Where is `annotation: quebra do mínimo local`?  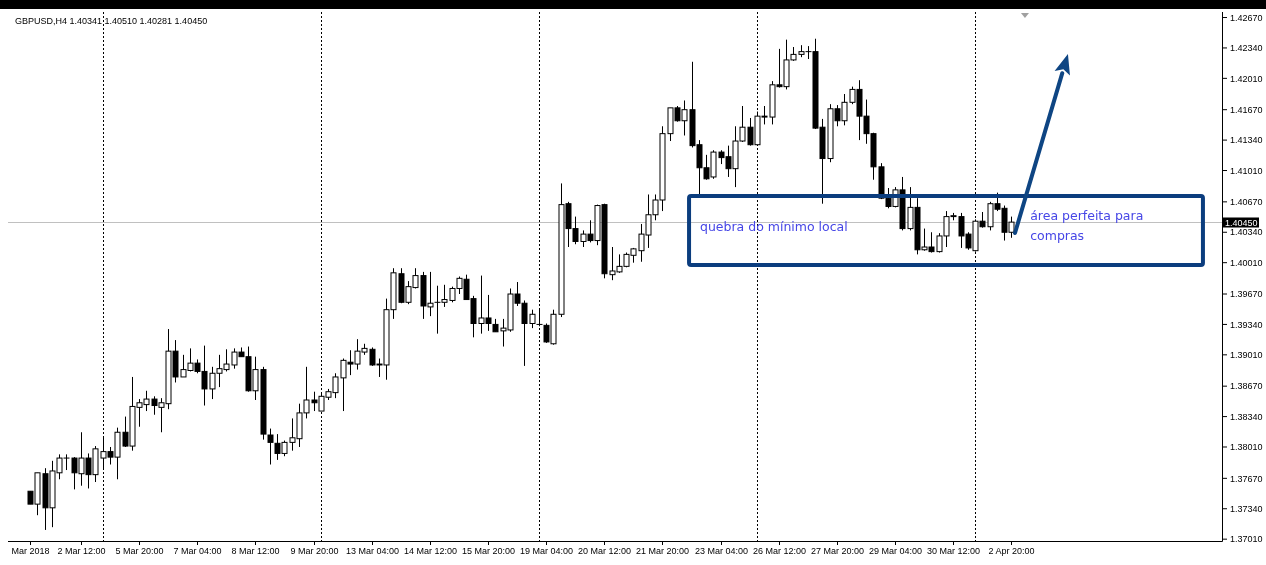
annotation: quebra do mínimo local is located at coordinates (773, 227).